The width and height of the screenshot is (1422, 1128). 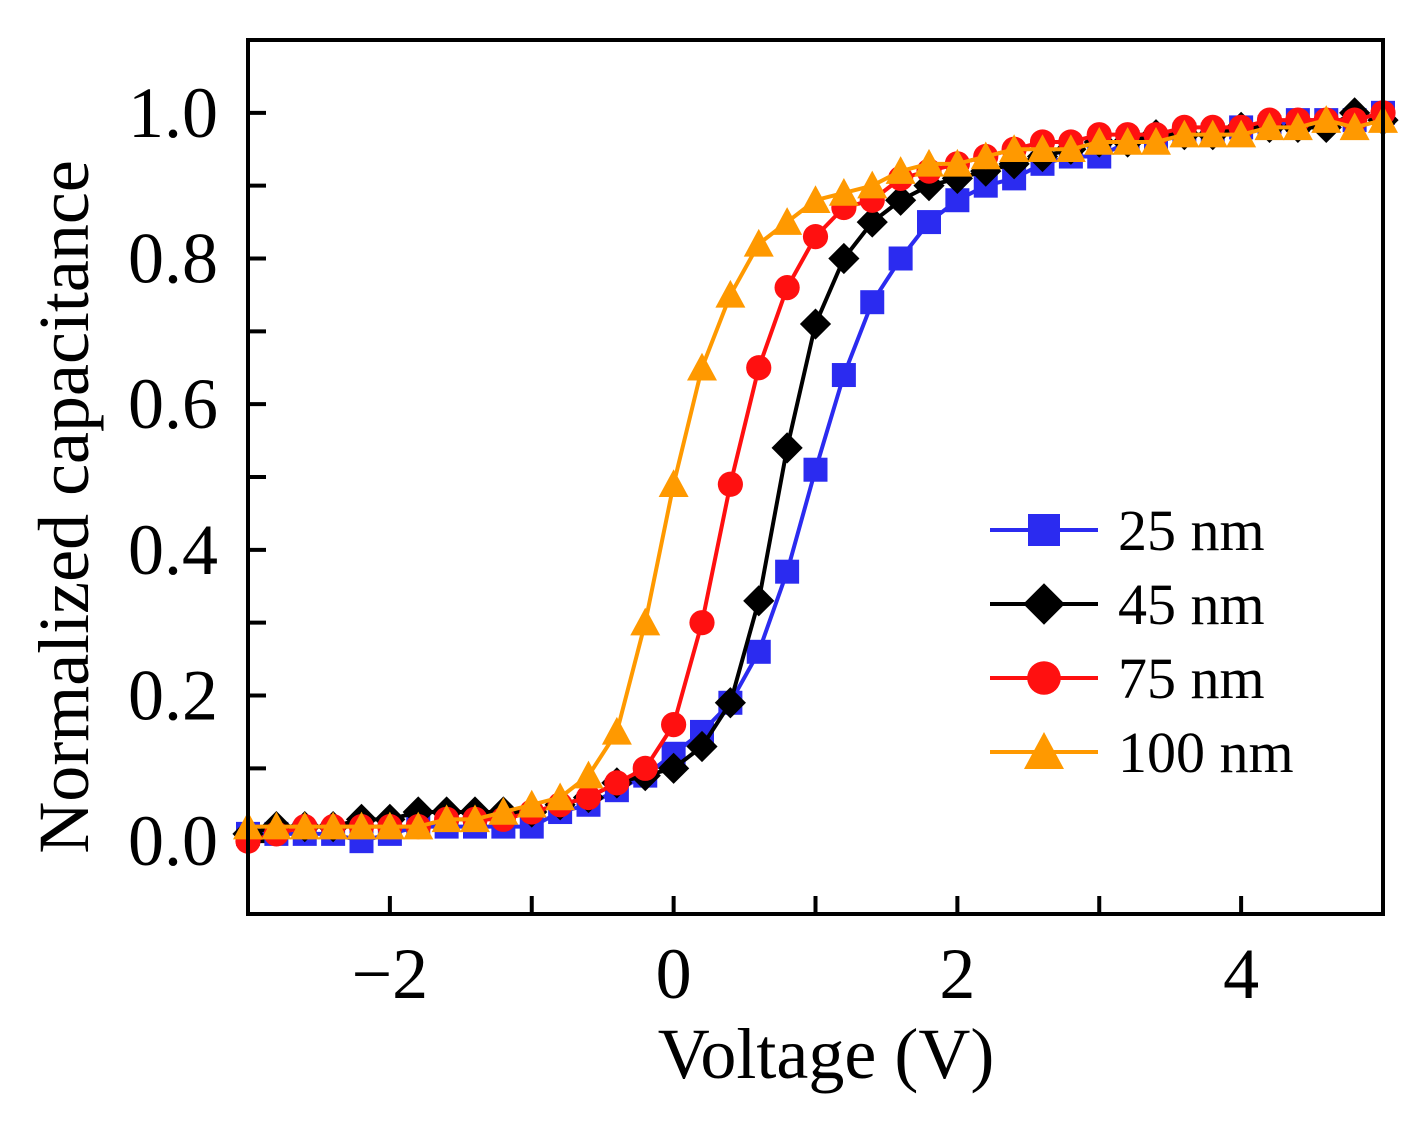 What do you see at coordinates (173, 404) in the screenshot?
I see `y-tick-label: 0.6` at bounding box center [173, 404].